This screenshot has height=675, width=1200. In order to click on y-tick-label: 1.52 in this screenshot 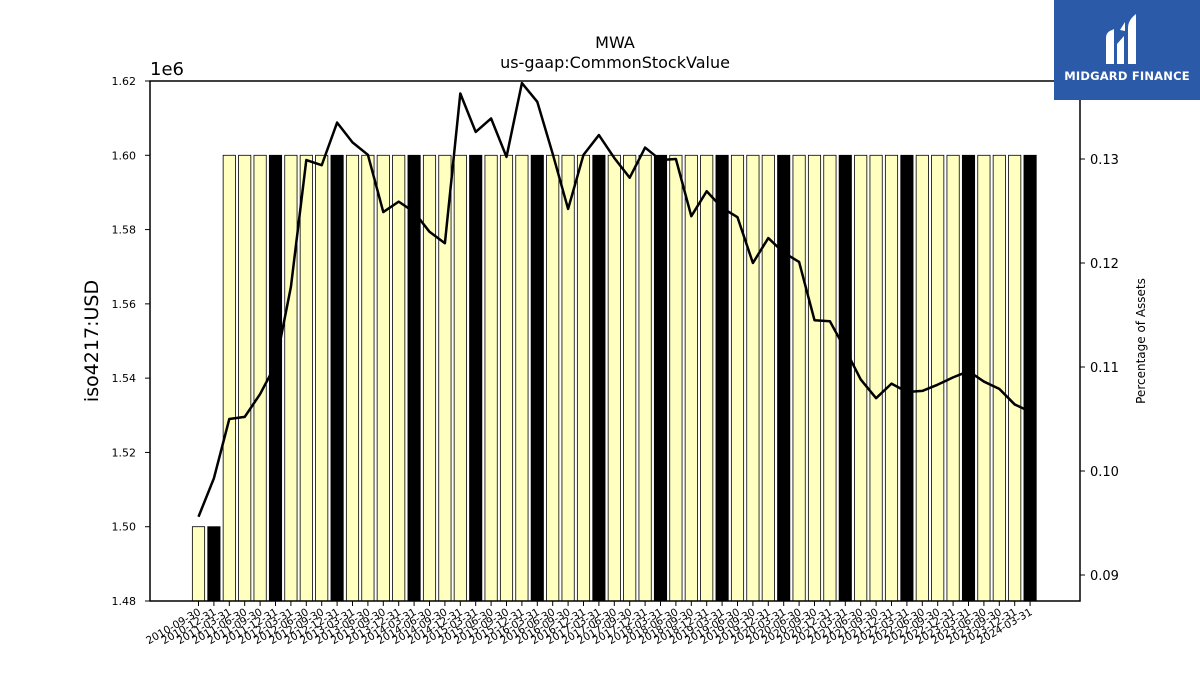, I will do `click(124, 452)`.